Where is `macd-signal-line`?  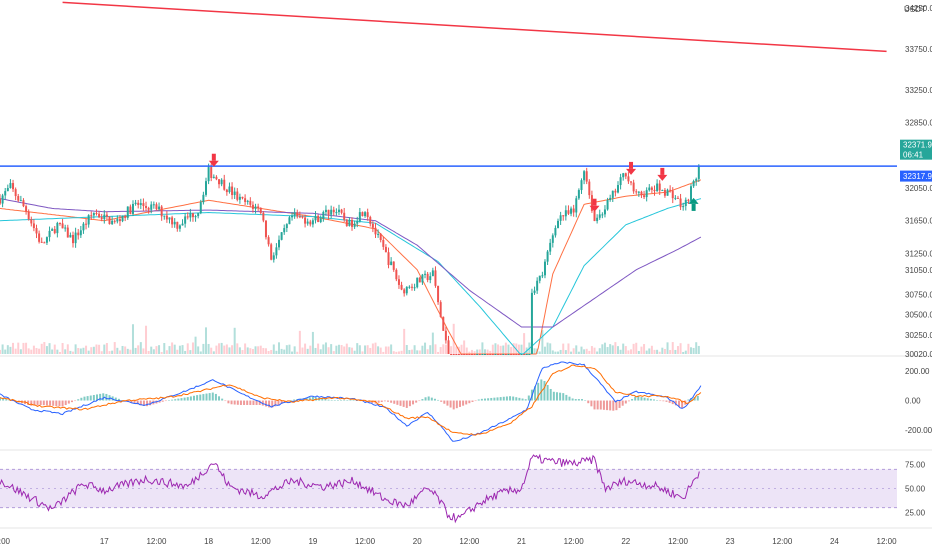
macd-signal-line is located at coordinates (351, 400).